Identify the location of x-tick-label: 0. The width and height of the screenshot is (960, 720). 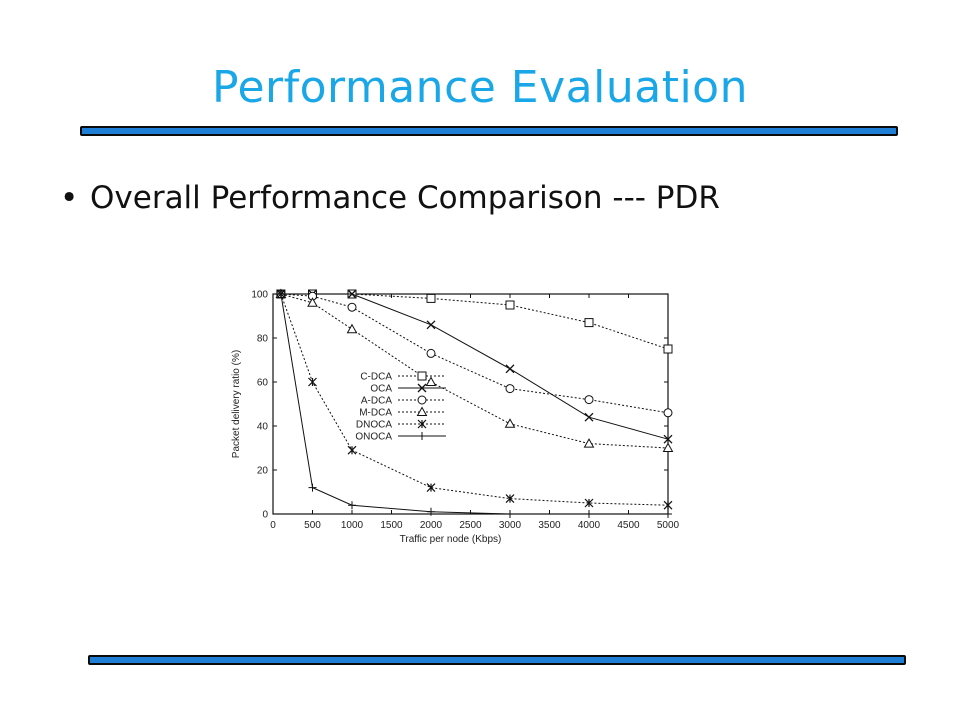
(273, 525).